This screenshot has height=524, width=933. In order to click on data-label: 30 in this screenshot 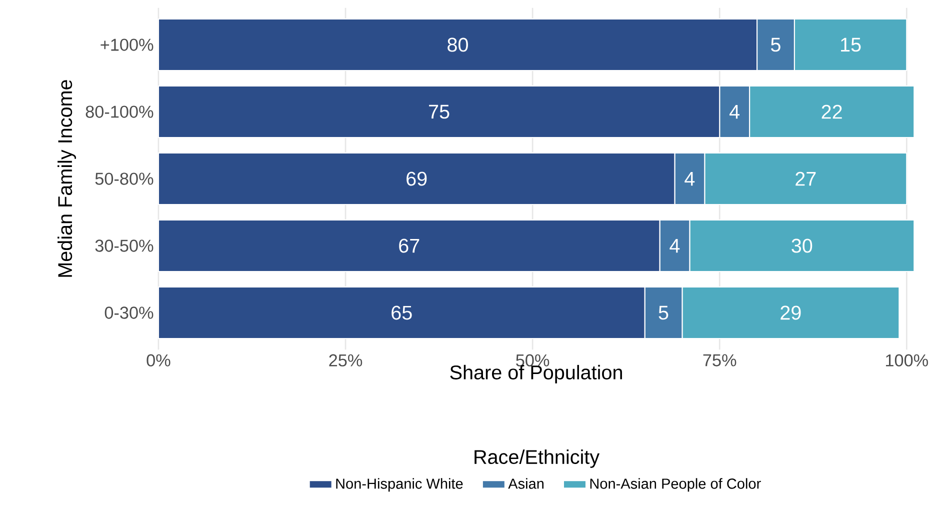, I will do `click(802, 245)`.